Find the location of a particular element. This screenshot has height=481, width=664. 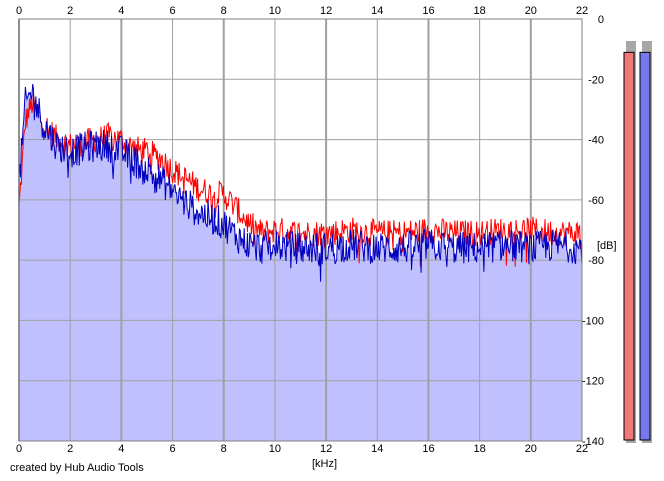

x-tick-label-bottom: 6 is located at coordinates (172, 449).